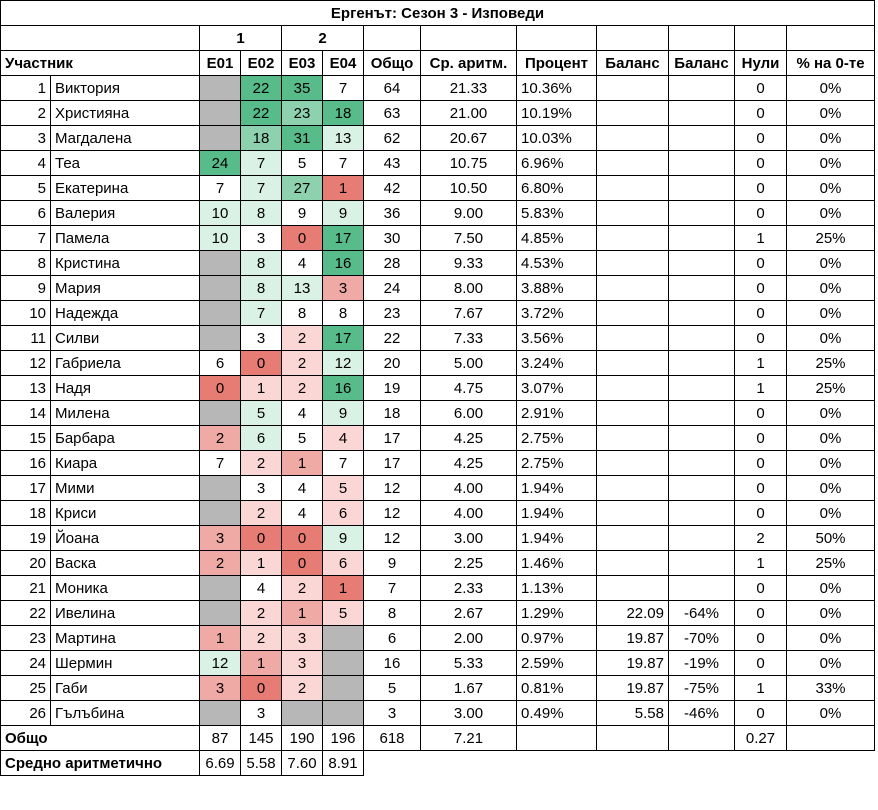  What do you see at coordinates (556, 463) in the screenshot?
I see `percent-cell: 2.75%` at bounding box center [556, 463].